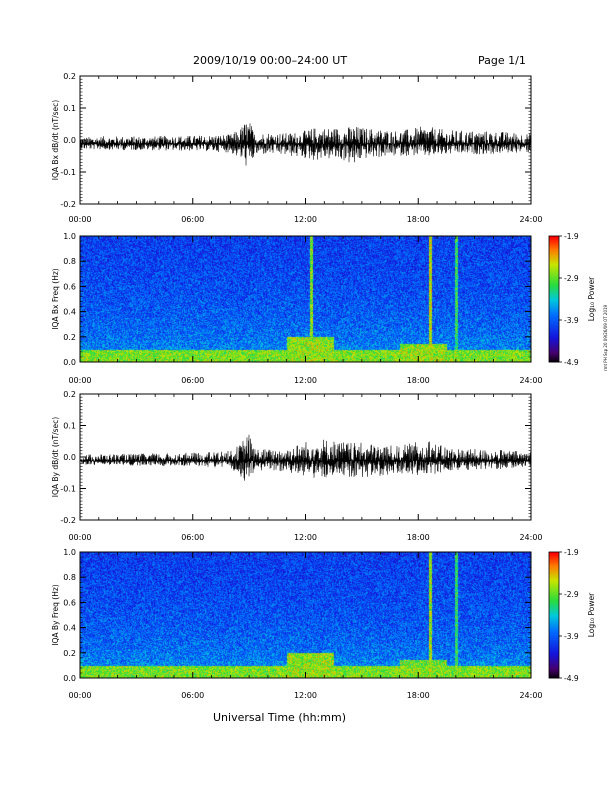 The height and width of the screenshot is (792, 612). What do you see at coordinates (68, 204) in the screenshot?
I see `y-tick-label: -0.2` at bounding box center [68, 204].